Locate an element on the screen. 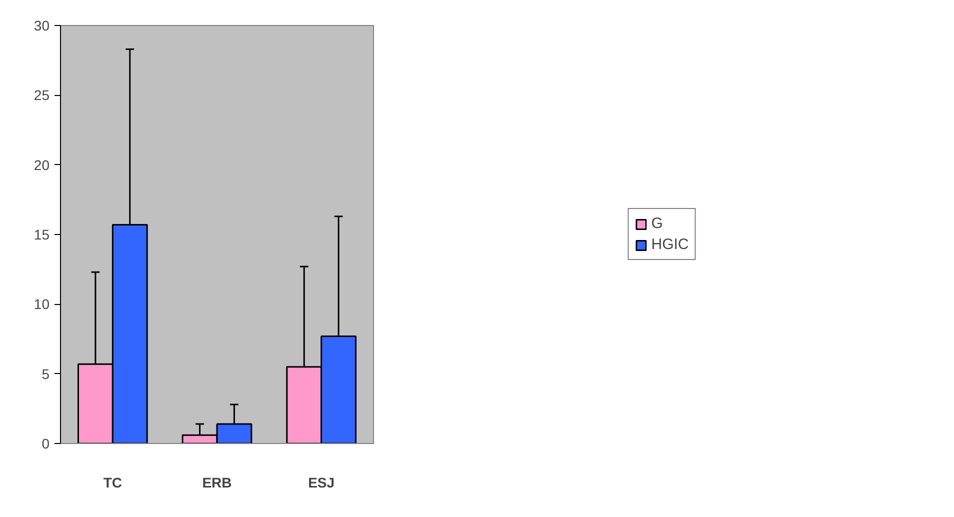  y-tick-label: 5 is located at coordinates (46, 374).